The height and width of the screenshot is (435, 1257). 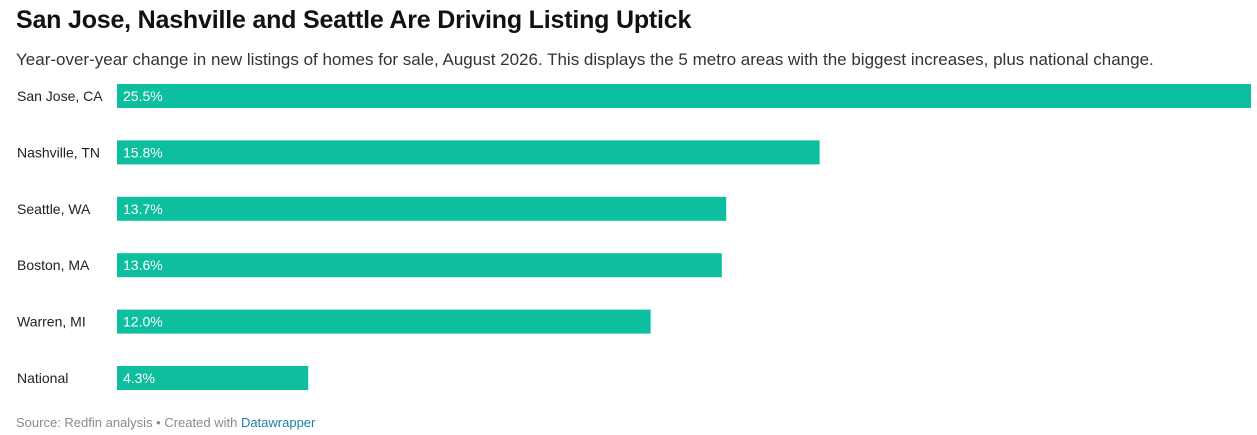 What do you see at coordinates (128, 422) in the screenshot?
I see `source-text: Source: Redfin analysis • Created with` at bounding box center [128, 422].